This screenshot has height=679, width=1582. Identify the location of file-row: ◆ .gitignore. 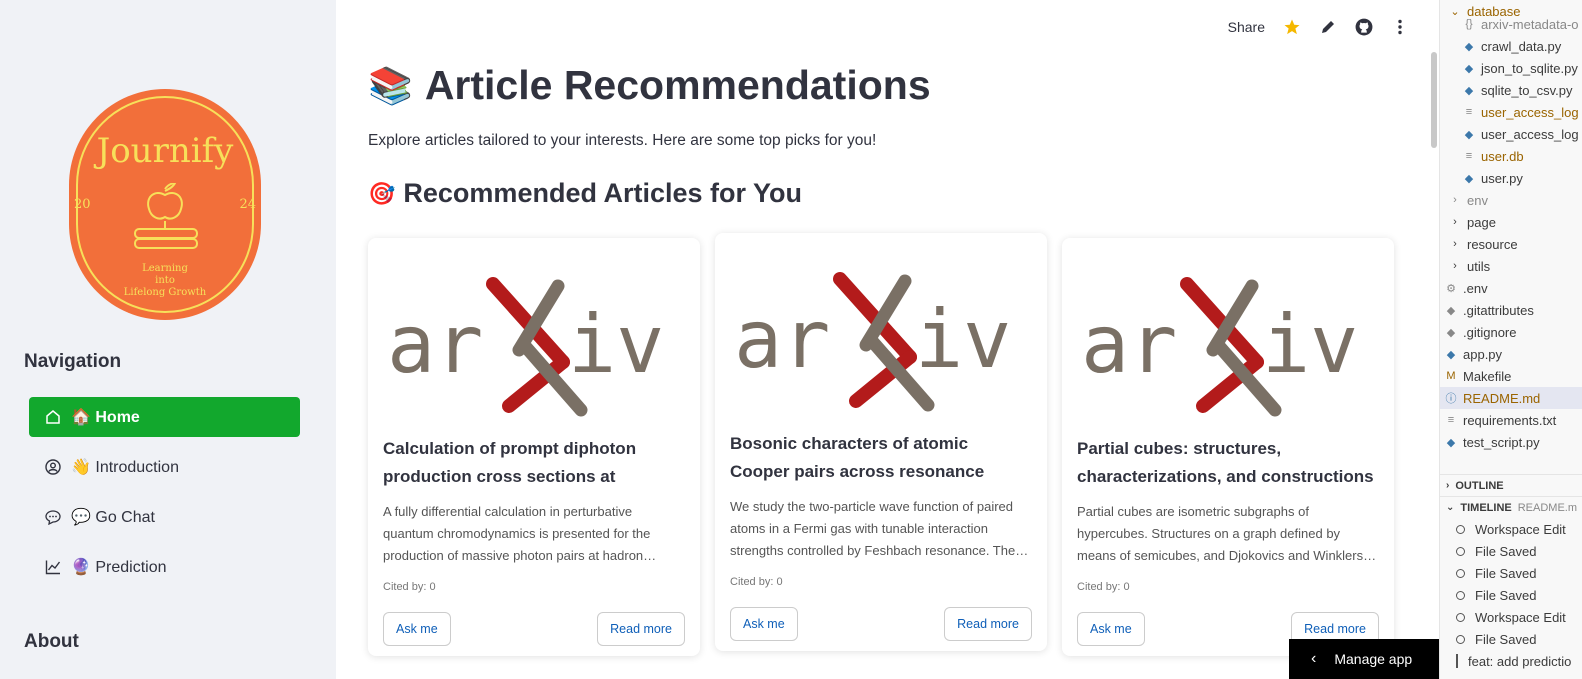
(1511, 332).